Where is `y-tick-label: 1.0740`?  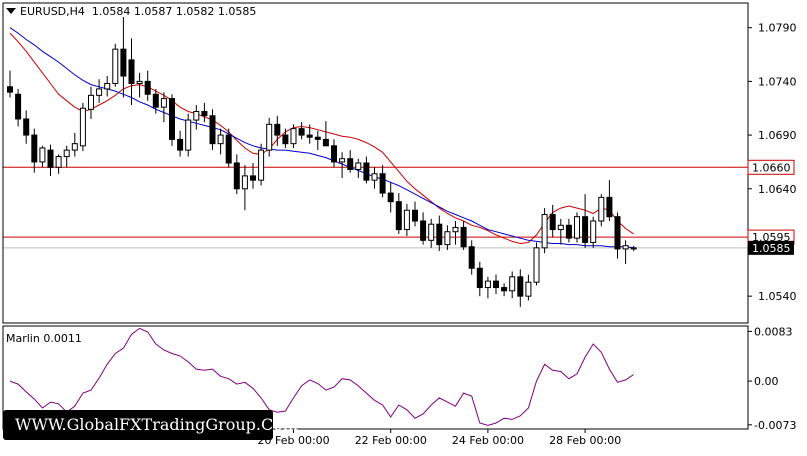
y-tick-label: 1.0740 is located at coordinates (777, 81).